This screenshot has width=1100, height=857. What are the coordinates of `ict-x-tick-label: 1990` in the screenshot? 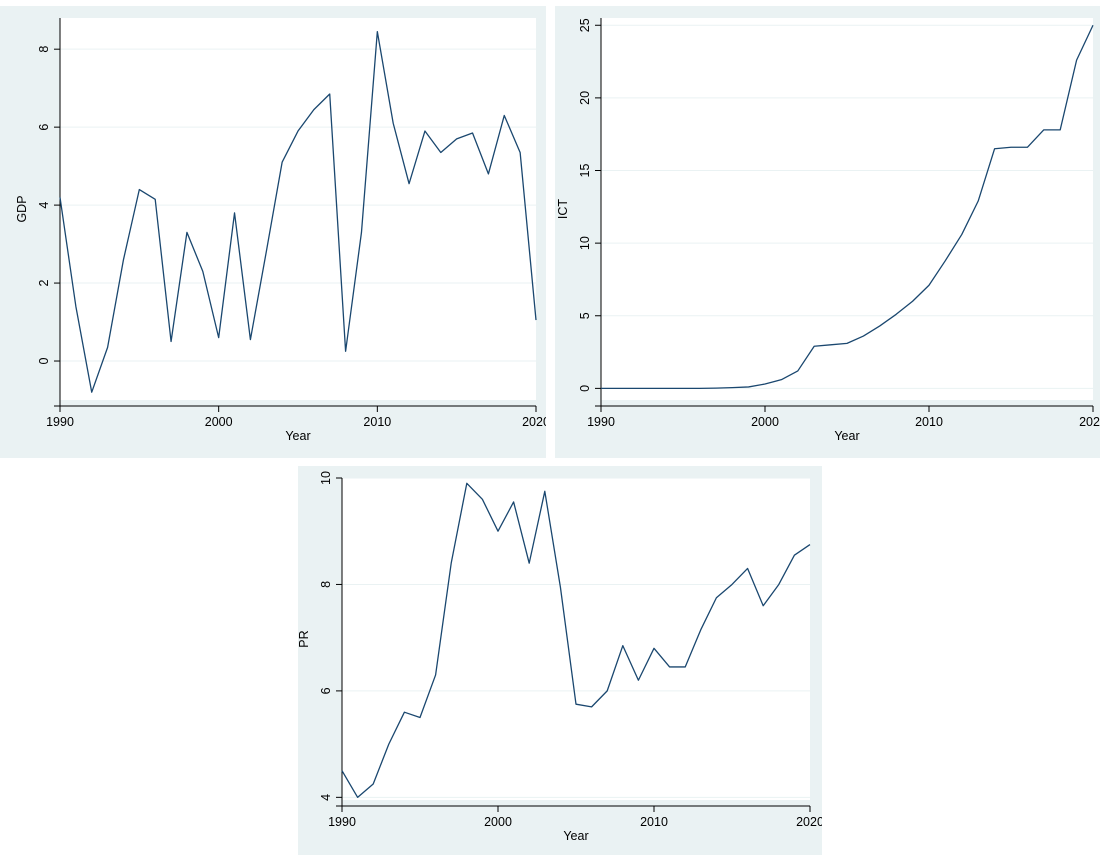 It's located at (601, 422).